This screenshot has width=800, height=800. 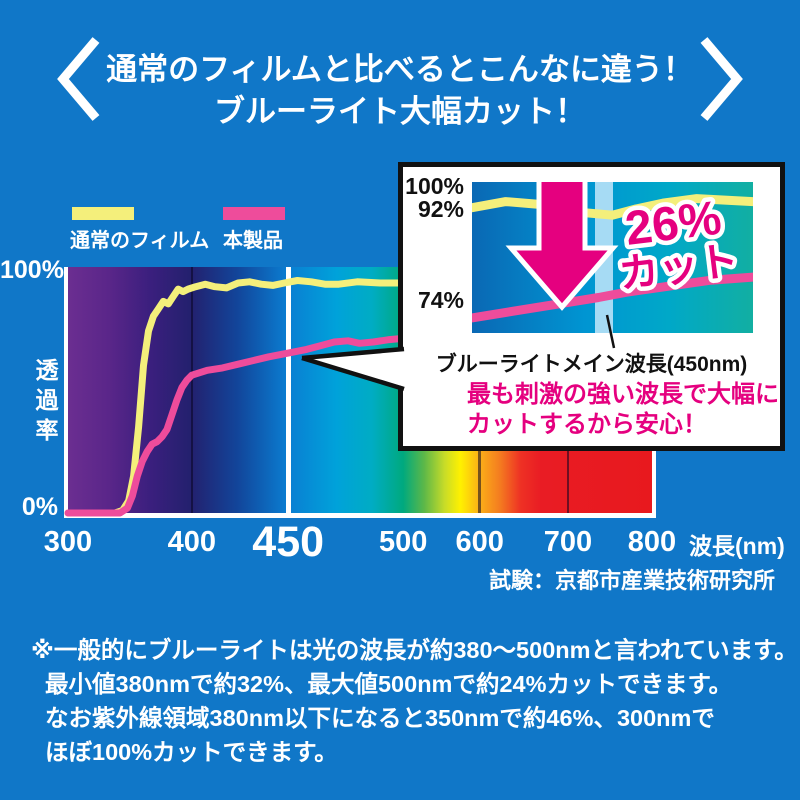 What do you see at coordinates (737, 546) in the screenshot?
I see `x-axis-unit-label: 波長(nm)` at bounding box center [737, 546].